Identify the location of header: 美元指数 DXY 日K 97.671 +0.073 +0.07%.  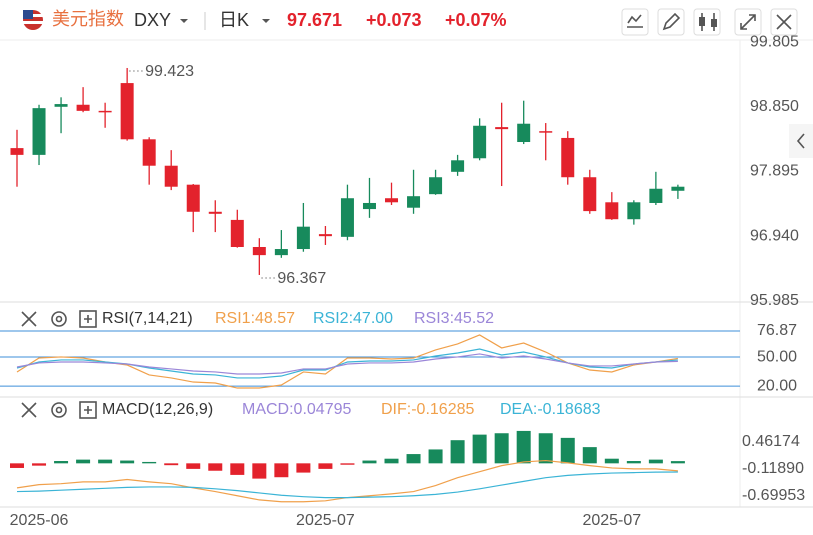
(410, 22).